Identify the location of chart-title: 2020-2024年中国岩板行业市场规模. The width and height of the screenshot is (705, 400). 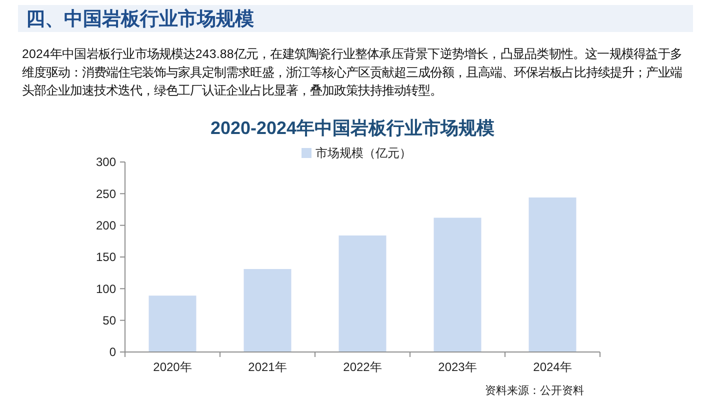
(352, 128).